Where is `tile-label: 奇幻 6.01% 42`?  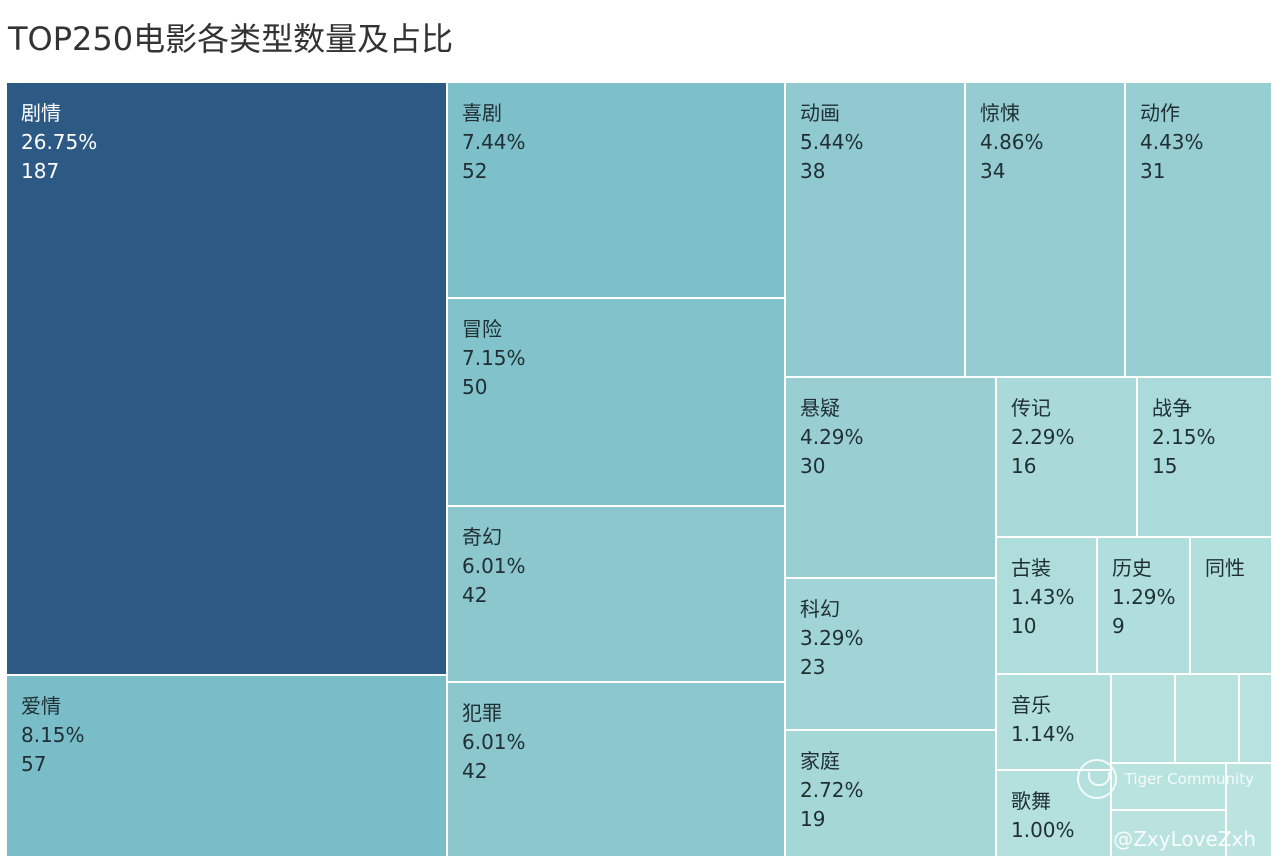 tile-label: 奇幻 6.01% 42 is located at coordinates (494, 566).